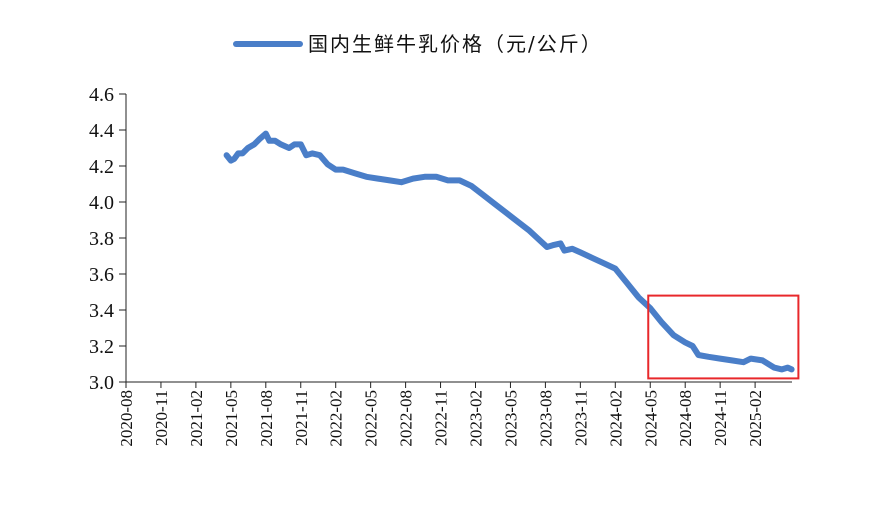 This screenshot has height=506, width=876. Describe the element at coordinates (126, 418) in the screenshot. I see `x-tick-label: 2020-08` at that location.